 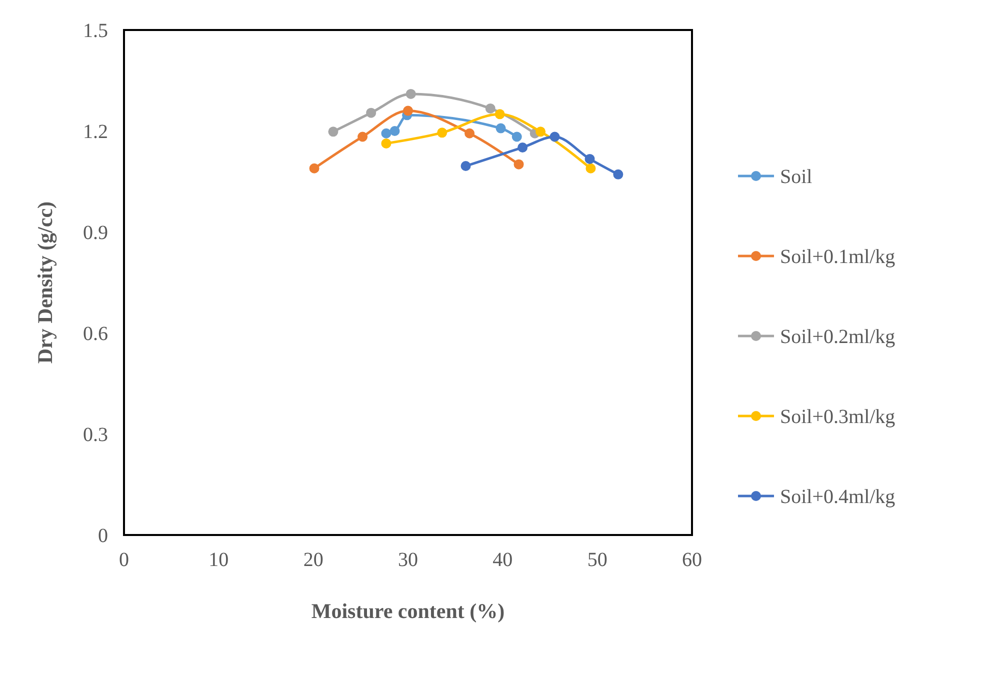 I want to click on x-tick-label: 10, so click(x=218, y=560).